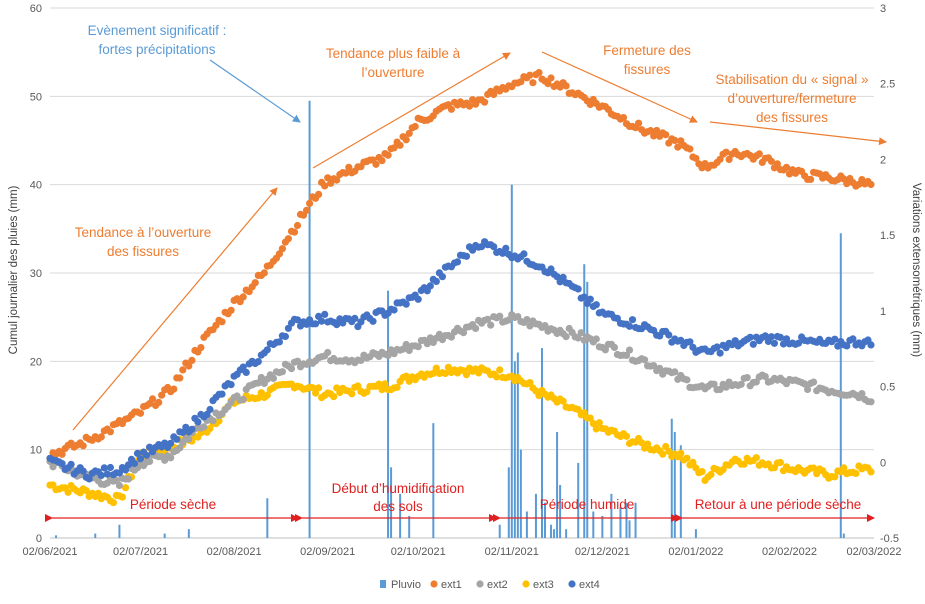 The width and height of the screenshot is (925, 604). What do you see at coordinates (916, 270) in the screenshot?
I see `y-axis-right-label: Variations extensométriques (mm)` at bounding box center [916, 270].